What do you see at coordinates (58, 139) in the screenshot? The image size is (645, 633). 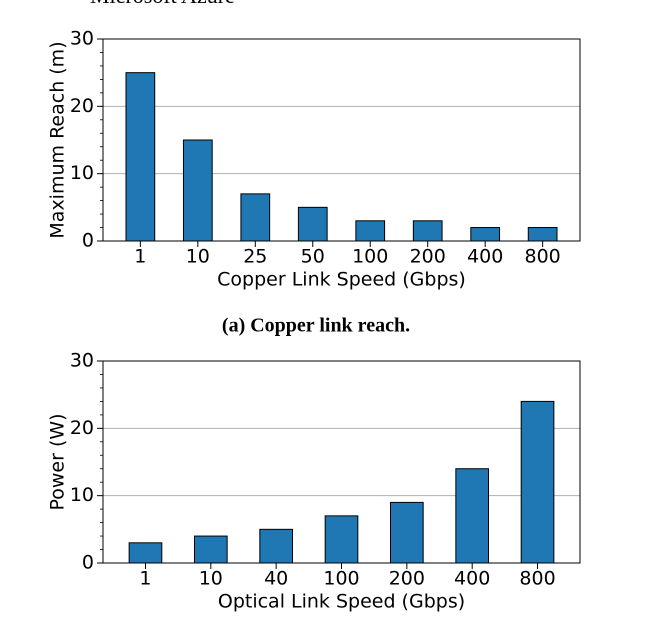 I see `y-axis-label: Maximum Reach (m)` at bounding box center [58, 139].